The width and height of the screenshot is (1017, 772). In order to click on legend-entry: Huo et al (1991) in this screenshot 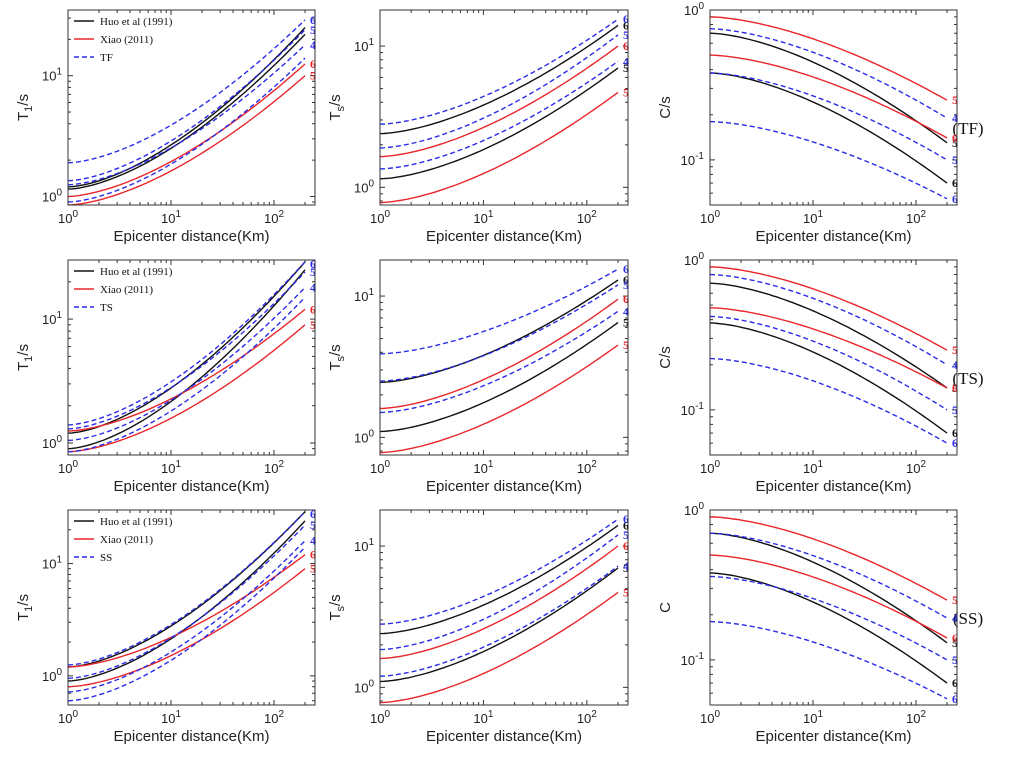, I will do `click(136, 272)`.